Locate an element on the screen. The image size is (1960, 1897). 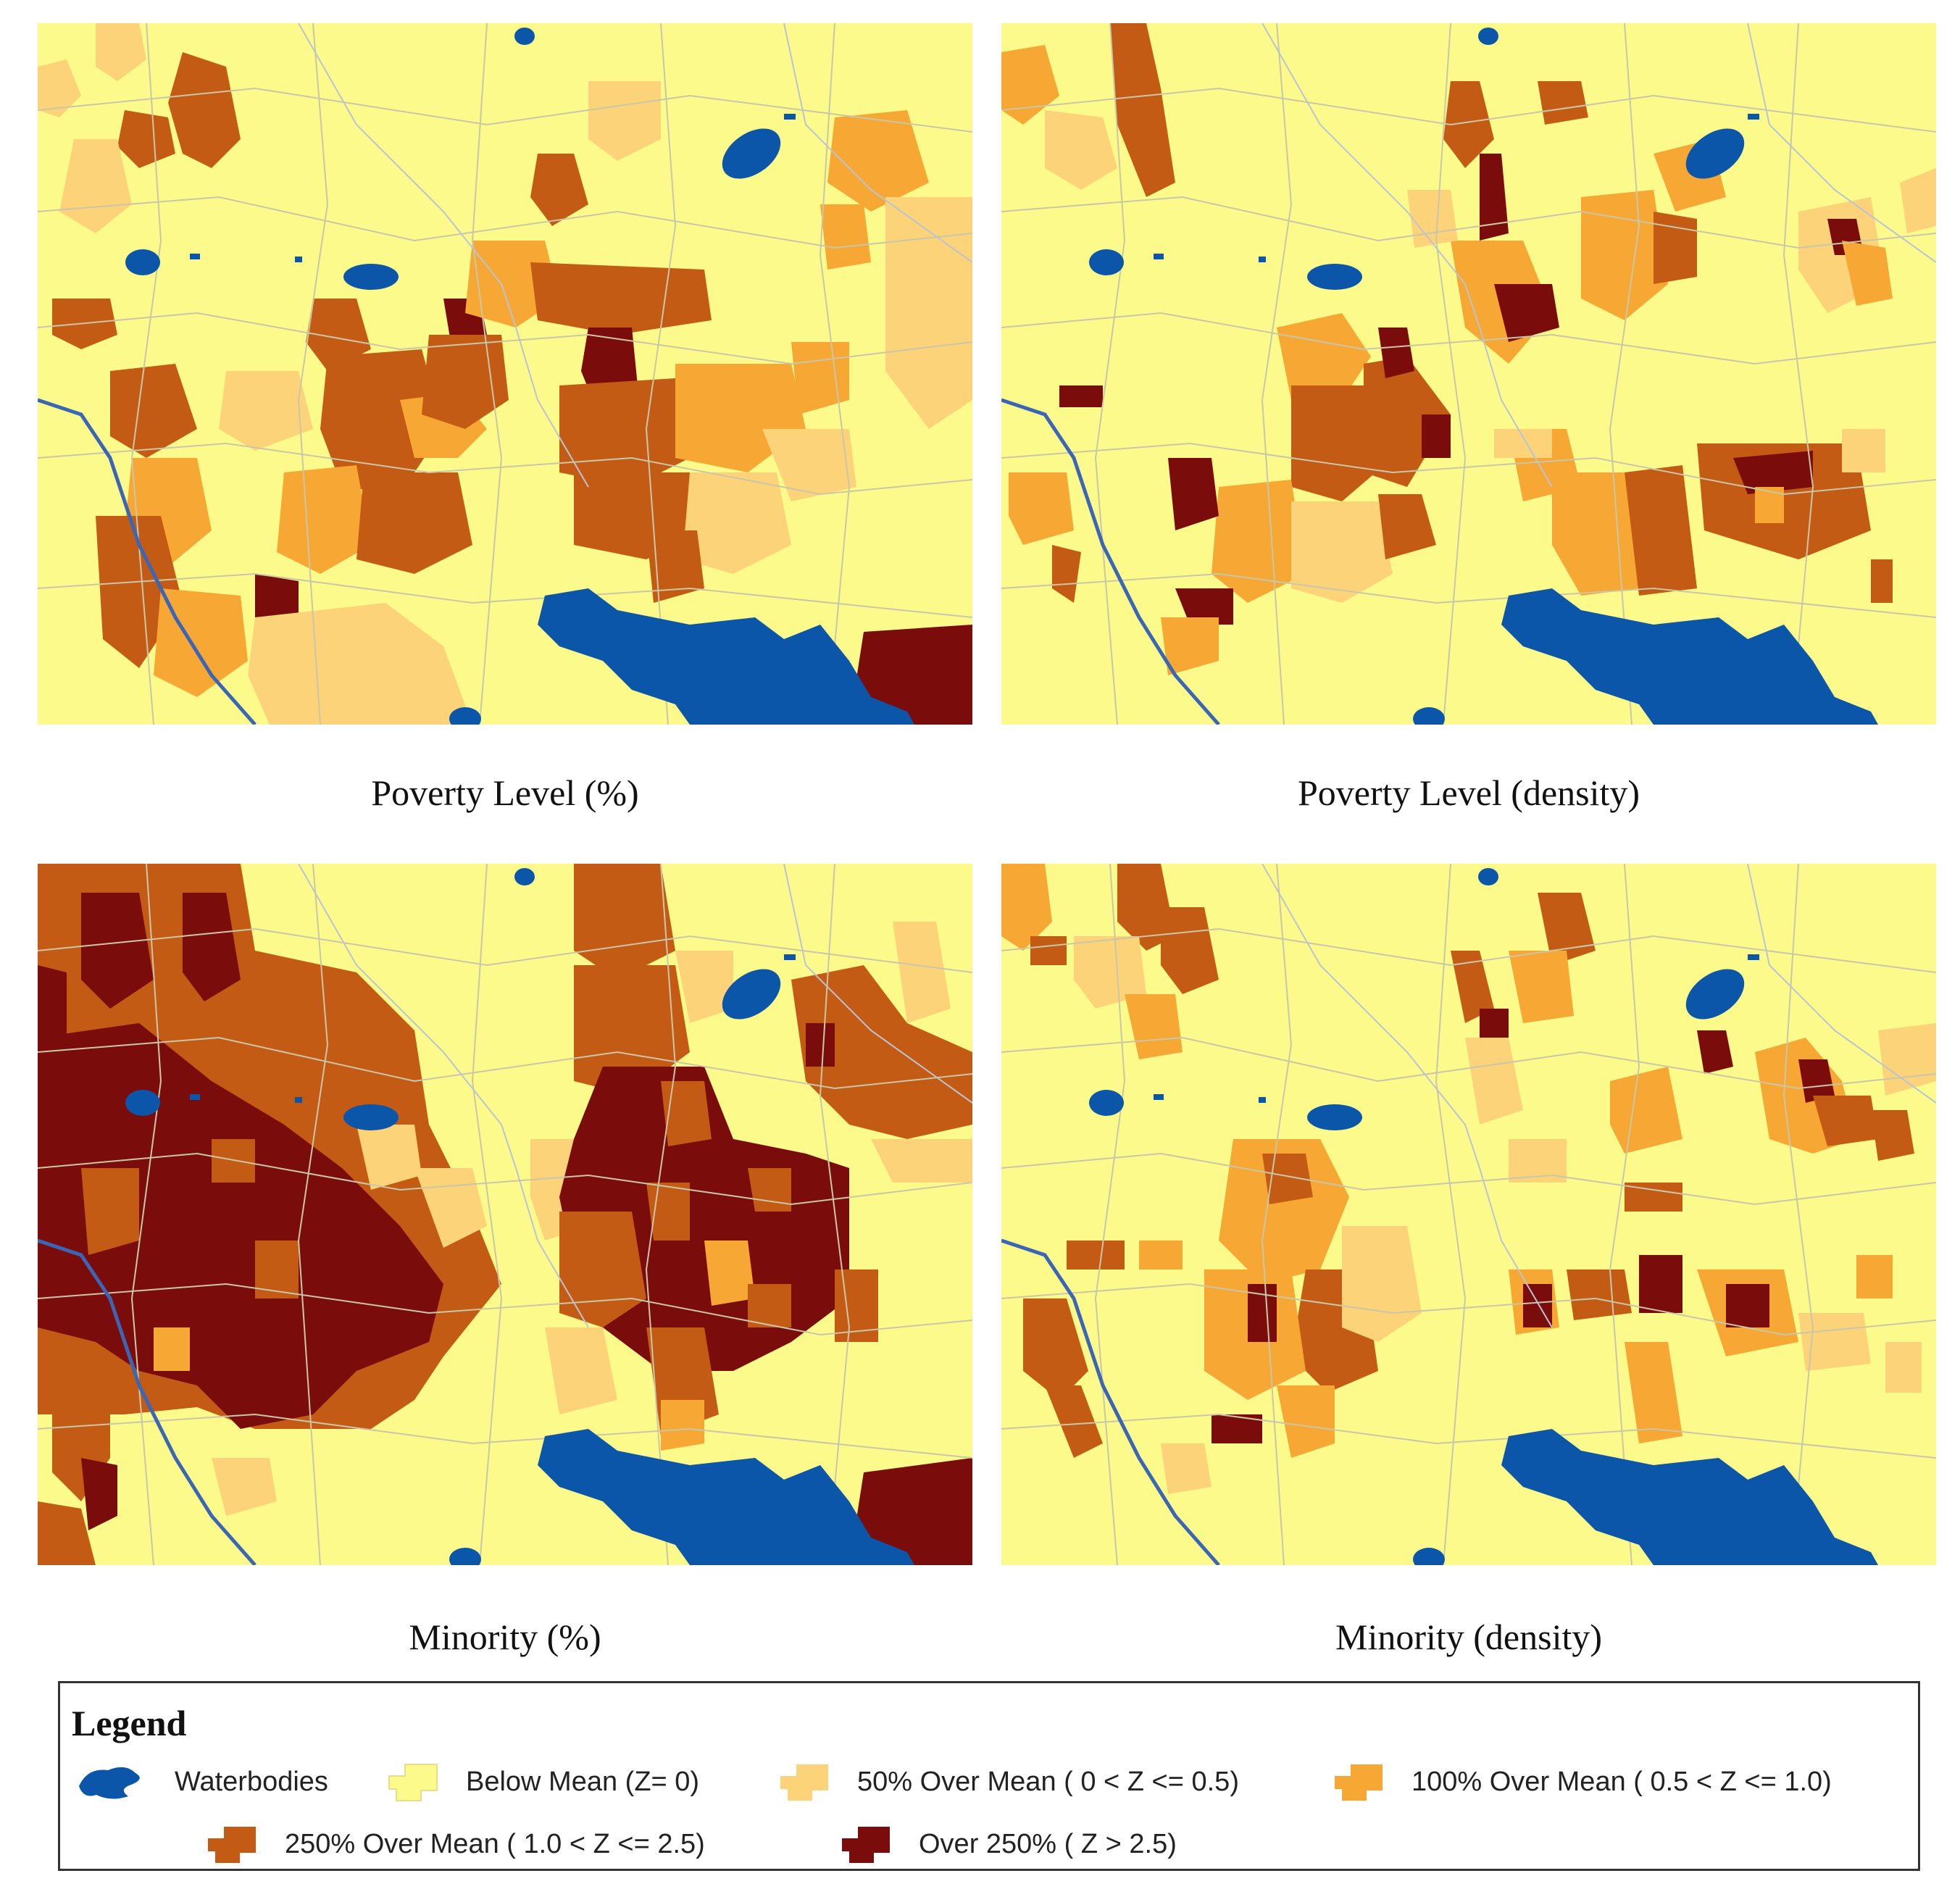
100-pct-swatch-icon is located at coordinates (1359, 1782).